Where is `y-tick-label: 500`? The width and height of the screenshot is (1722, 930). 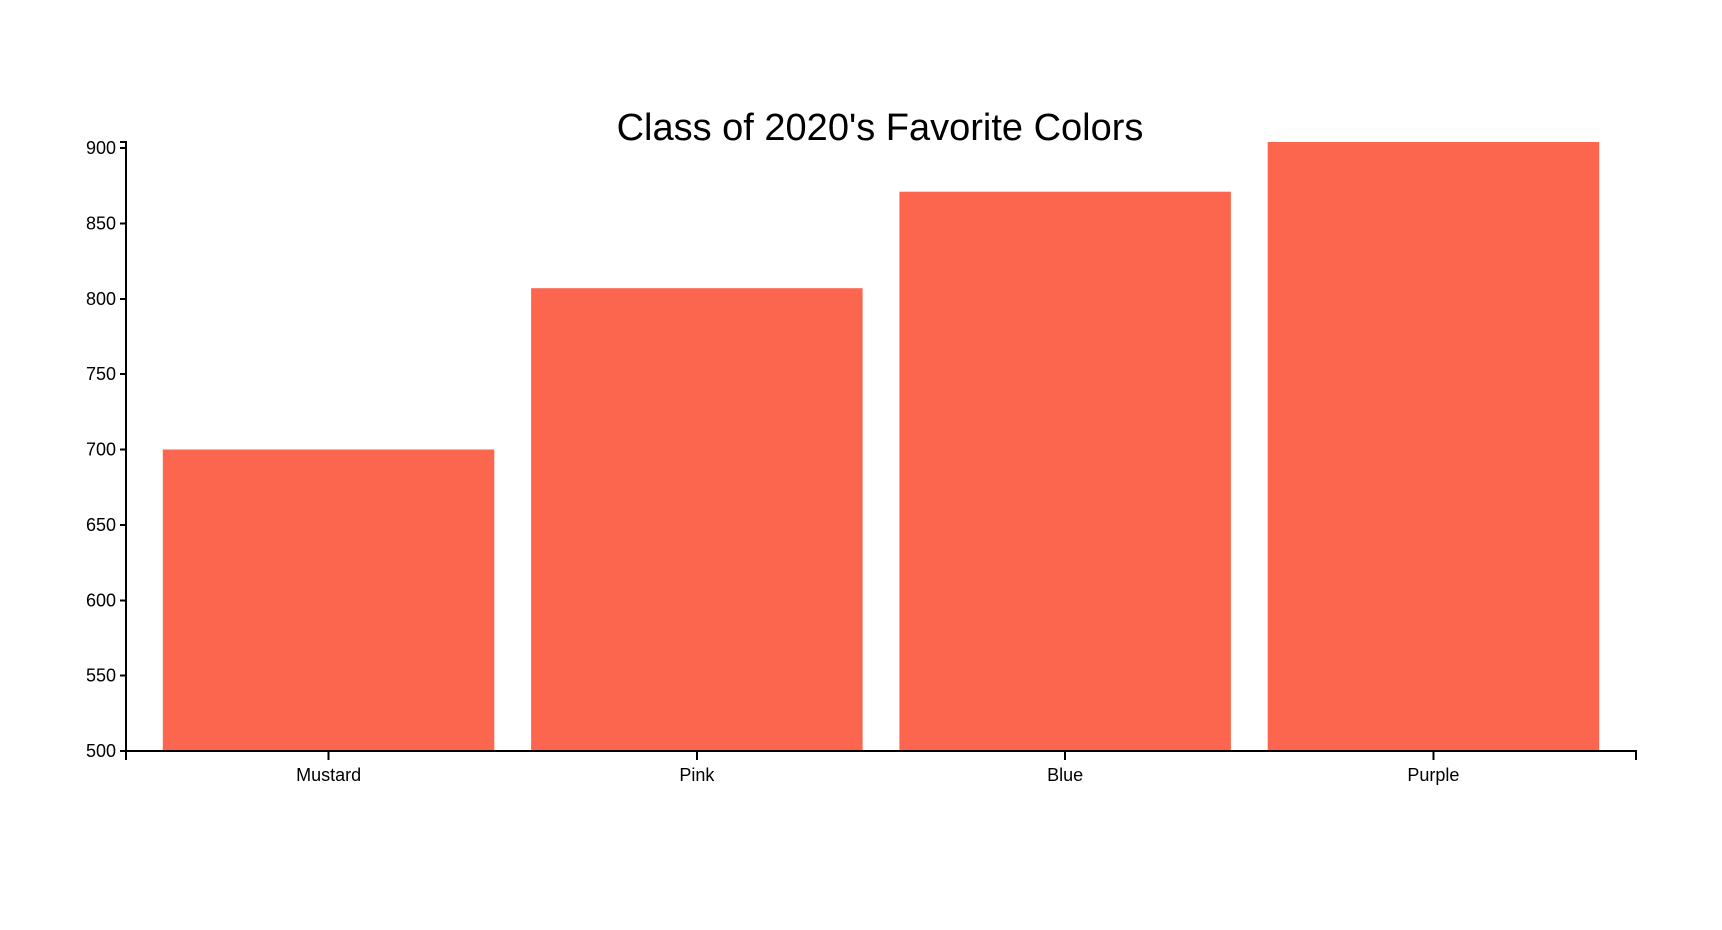 y-tick-label: 500 is located at coordinates (101, 751).